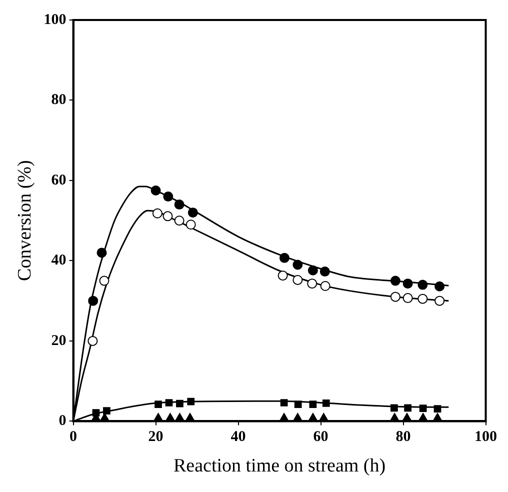 The image size is (508, 492). Describe the element at coordinates (58, 260) in the screenshot. I see `y-tick-label: 40` at that location.